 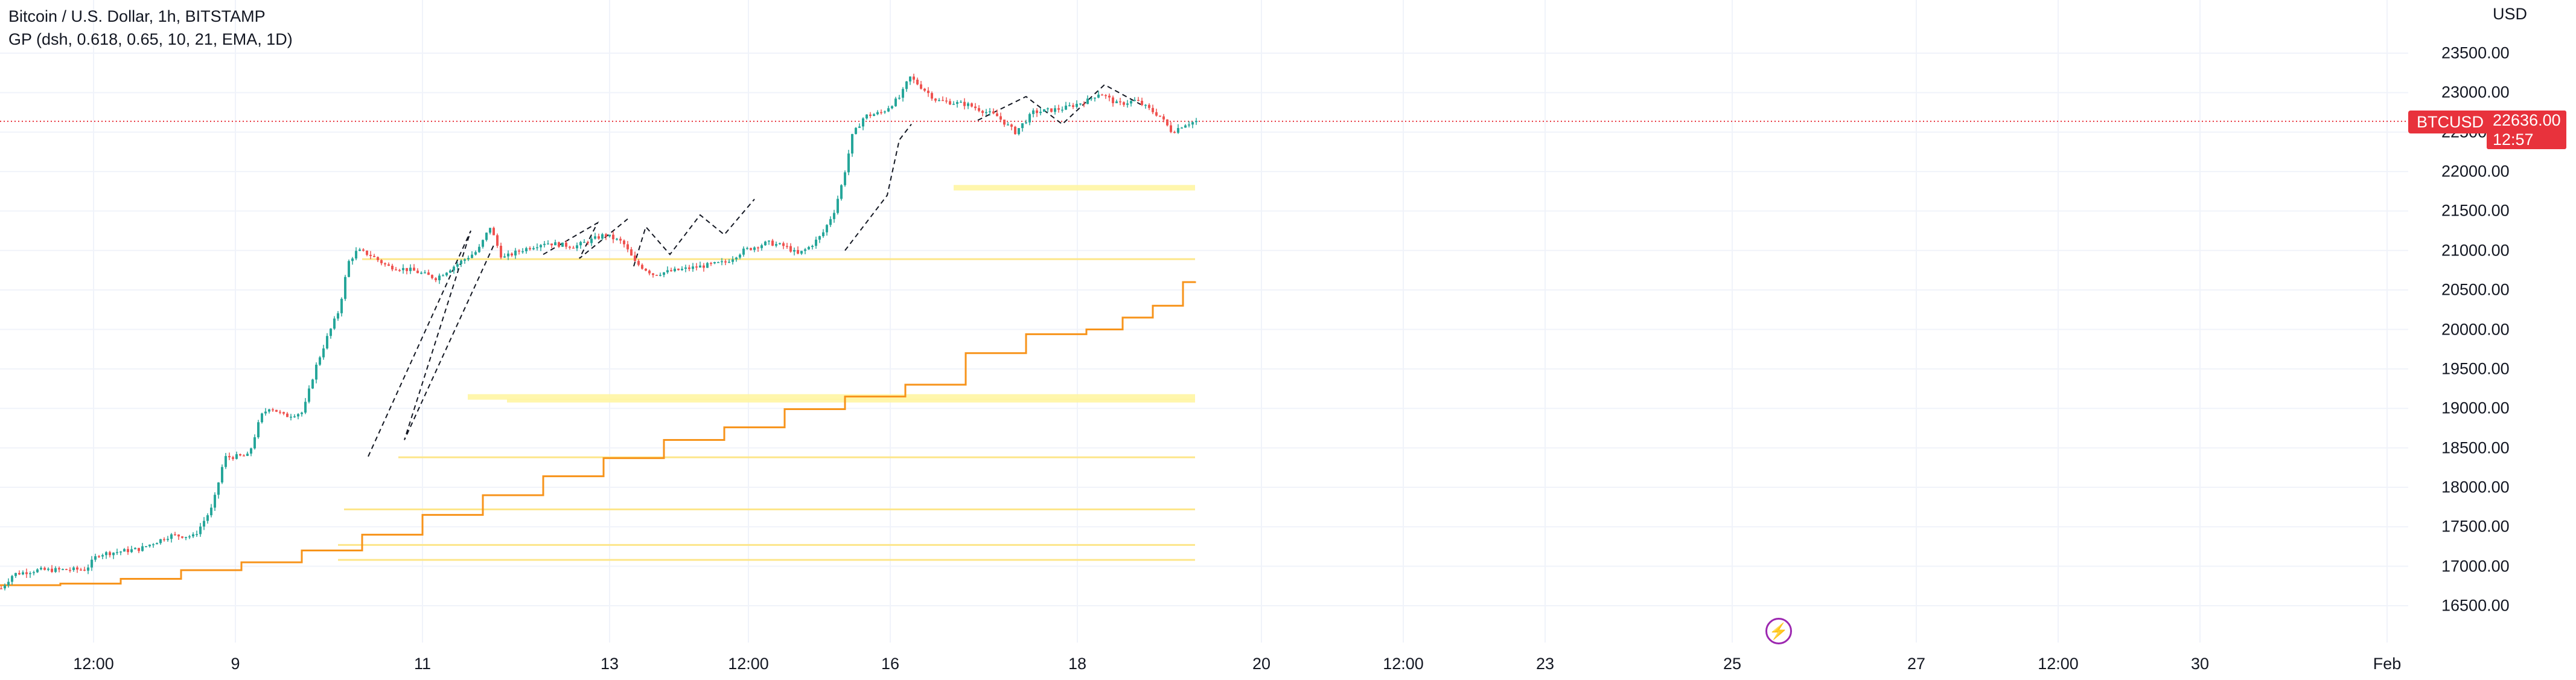 What do you see at coordinates (1778, 631) in the screenshot?
I see `lightning-icon: ⚡` at bounding box center [1778, 631].